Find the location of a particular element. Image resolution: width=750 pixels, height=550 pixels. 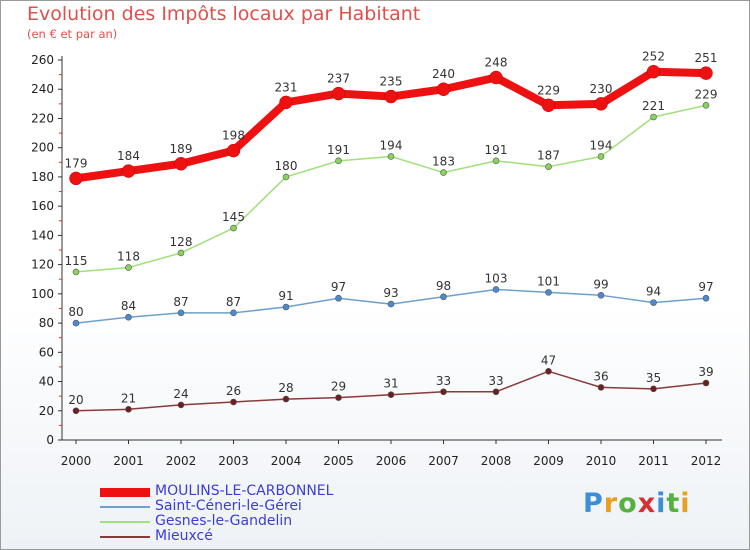

logo-letter: o is located at coordinates (628, 503).